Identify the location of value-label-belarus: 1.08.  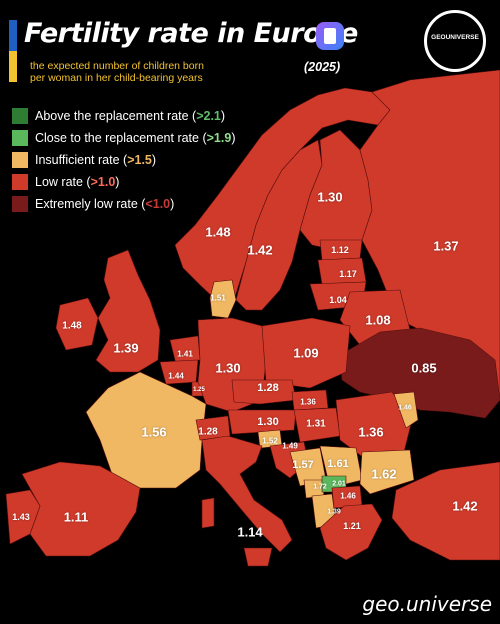
(378, 320).